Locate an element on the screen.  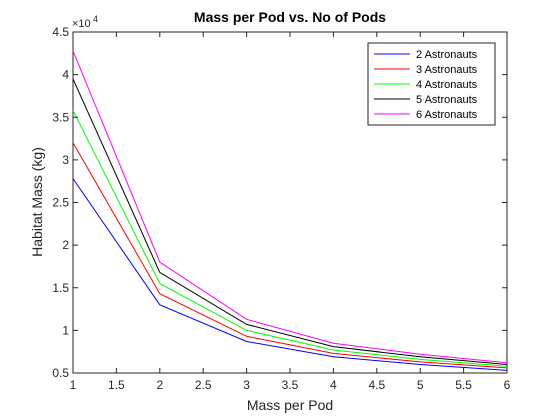
legend-entry-label: 3 Astronauts is located at coordinates (447, 70).